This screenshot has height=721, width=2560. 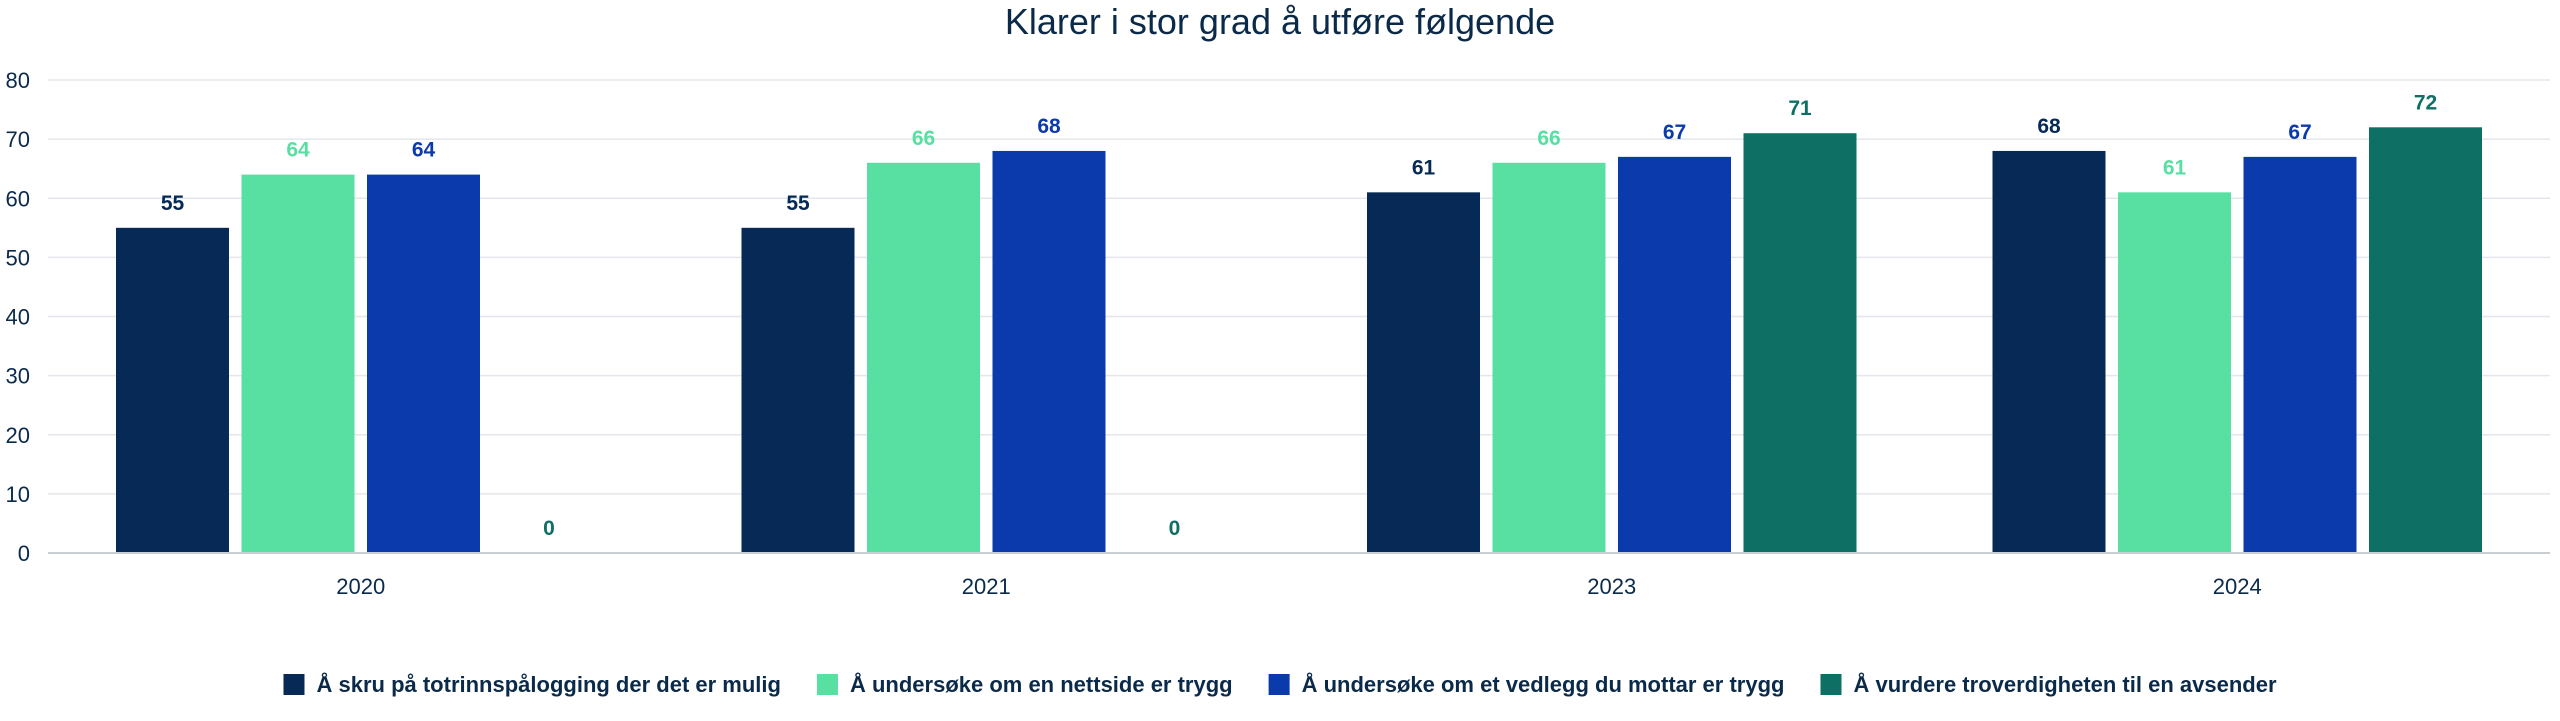 I want to click on y-tick-label: 10, so click(x=18, y=494).